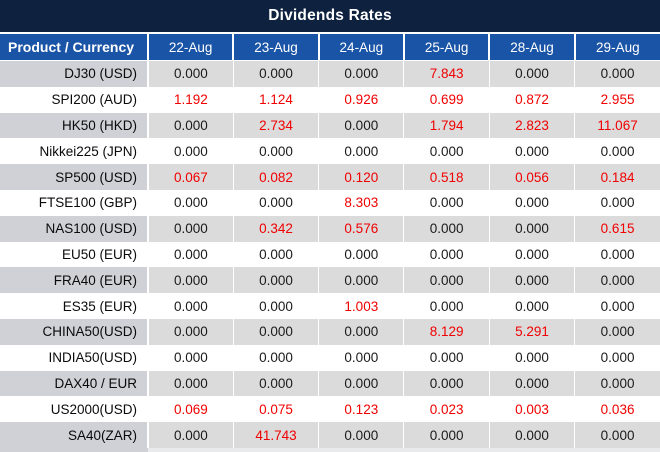  I want to click on product-cell: SP500 (USD), so click(74, 177).